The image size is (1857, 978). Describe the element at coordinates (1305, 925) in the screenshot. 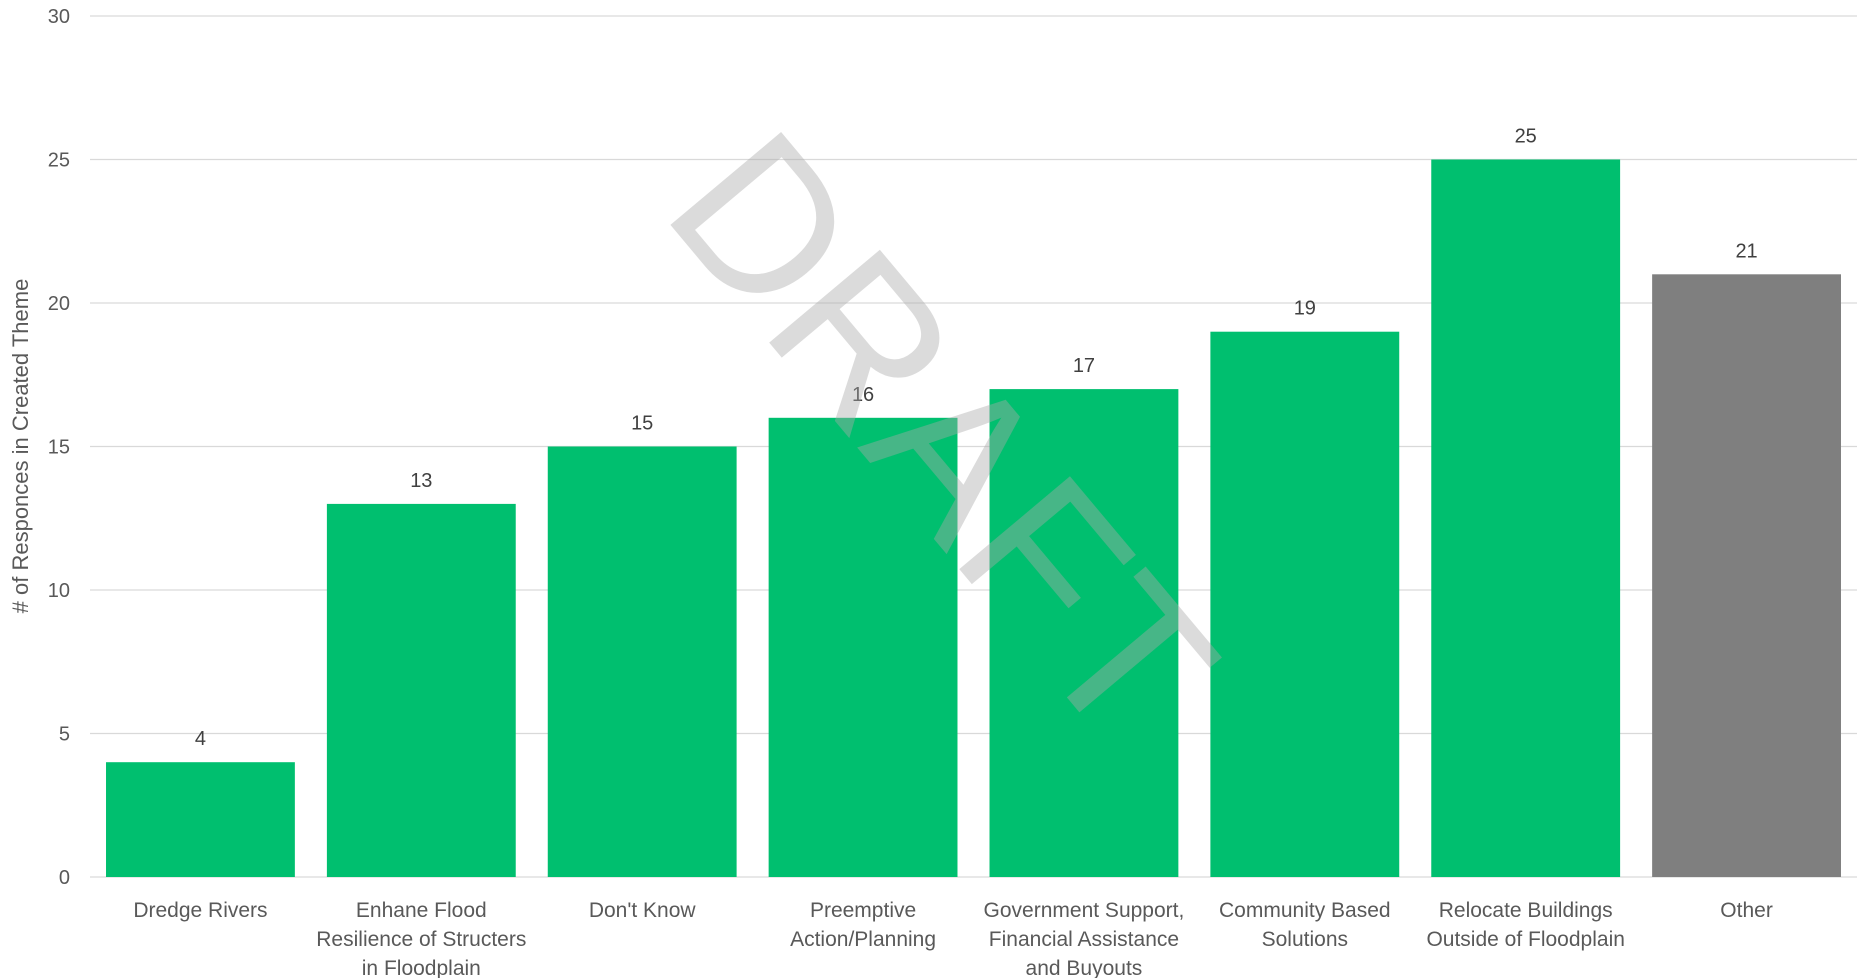

I see `x-category-label: Community Based Solutions` at that location.